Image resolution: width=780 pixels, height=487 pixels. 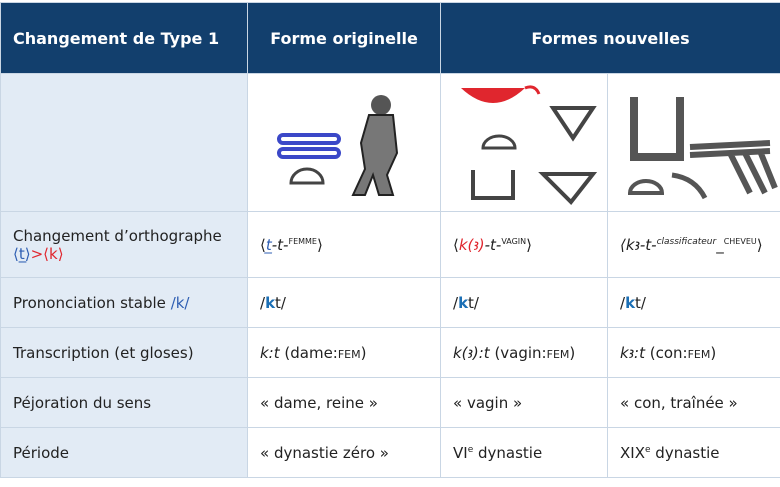 I want to click on cell: ⟨t̲-t-femme⟩, so click(x=344, y=244).